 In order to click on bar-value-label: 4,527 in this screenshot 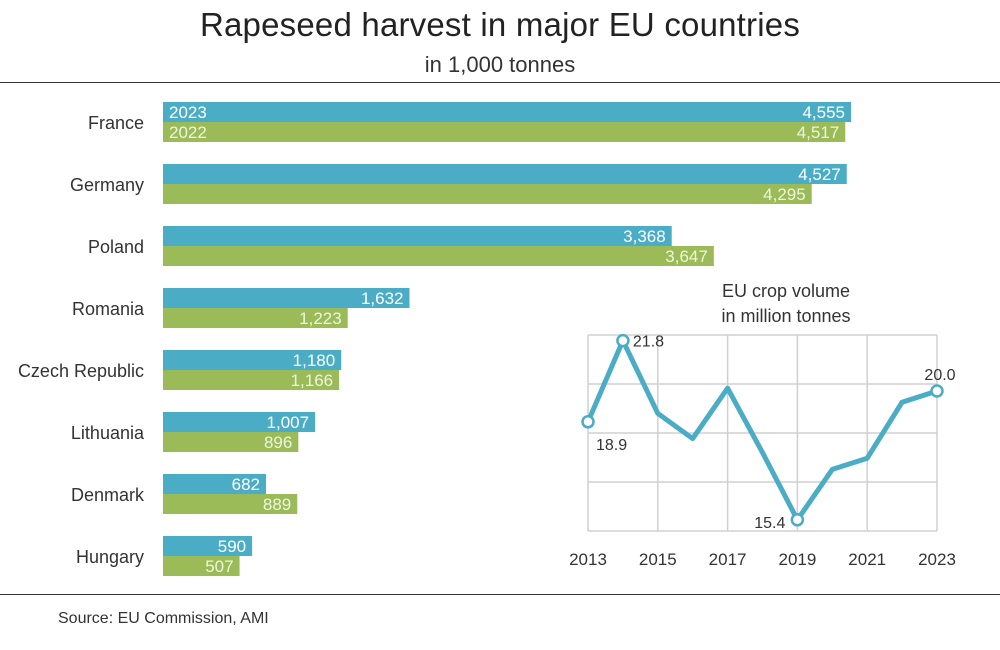, I will do `click(819, 174)`.